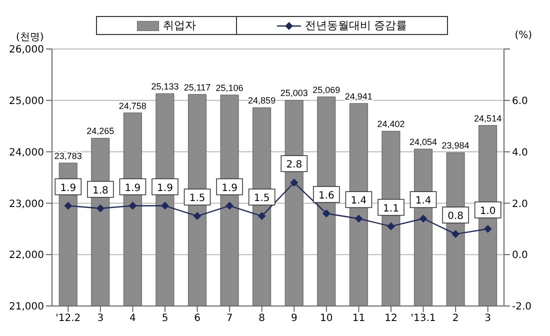 This screenshot has width=550, height=336. I want to click on x-tick-label: 4, so click(133, 318).